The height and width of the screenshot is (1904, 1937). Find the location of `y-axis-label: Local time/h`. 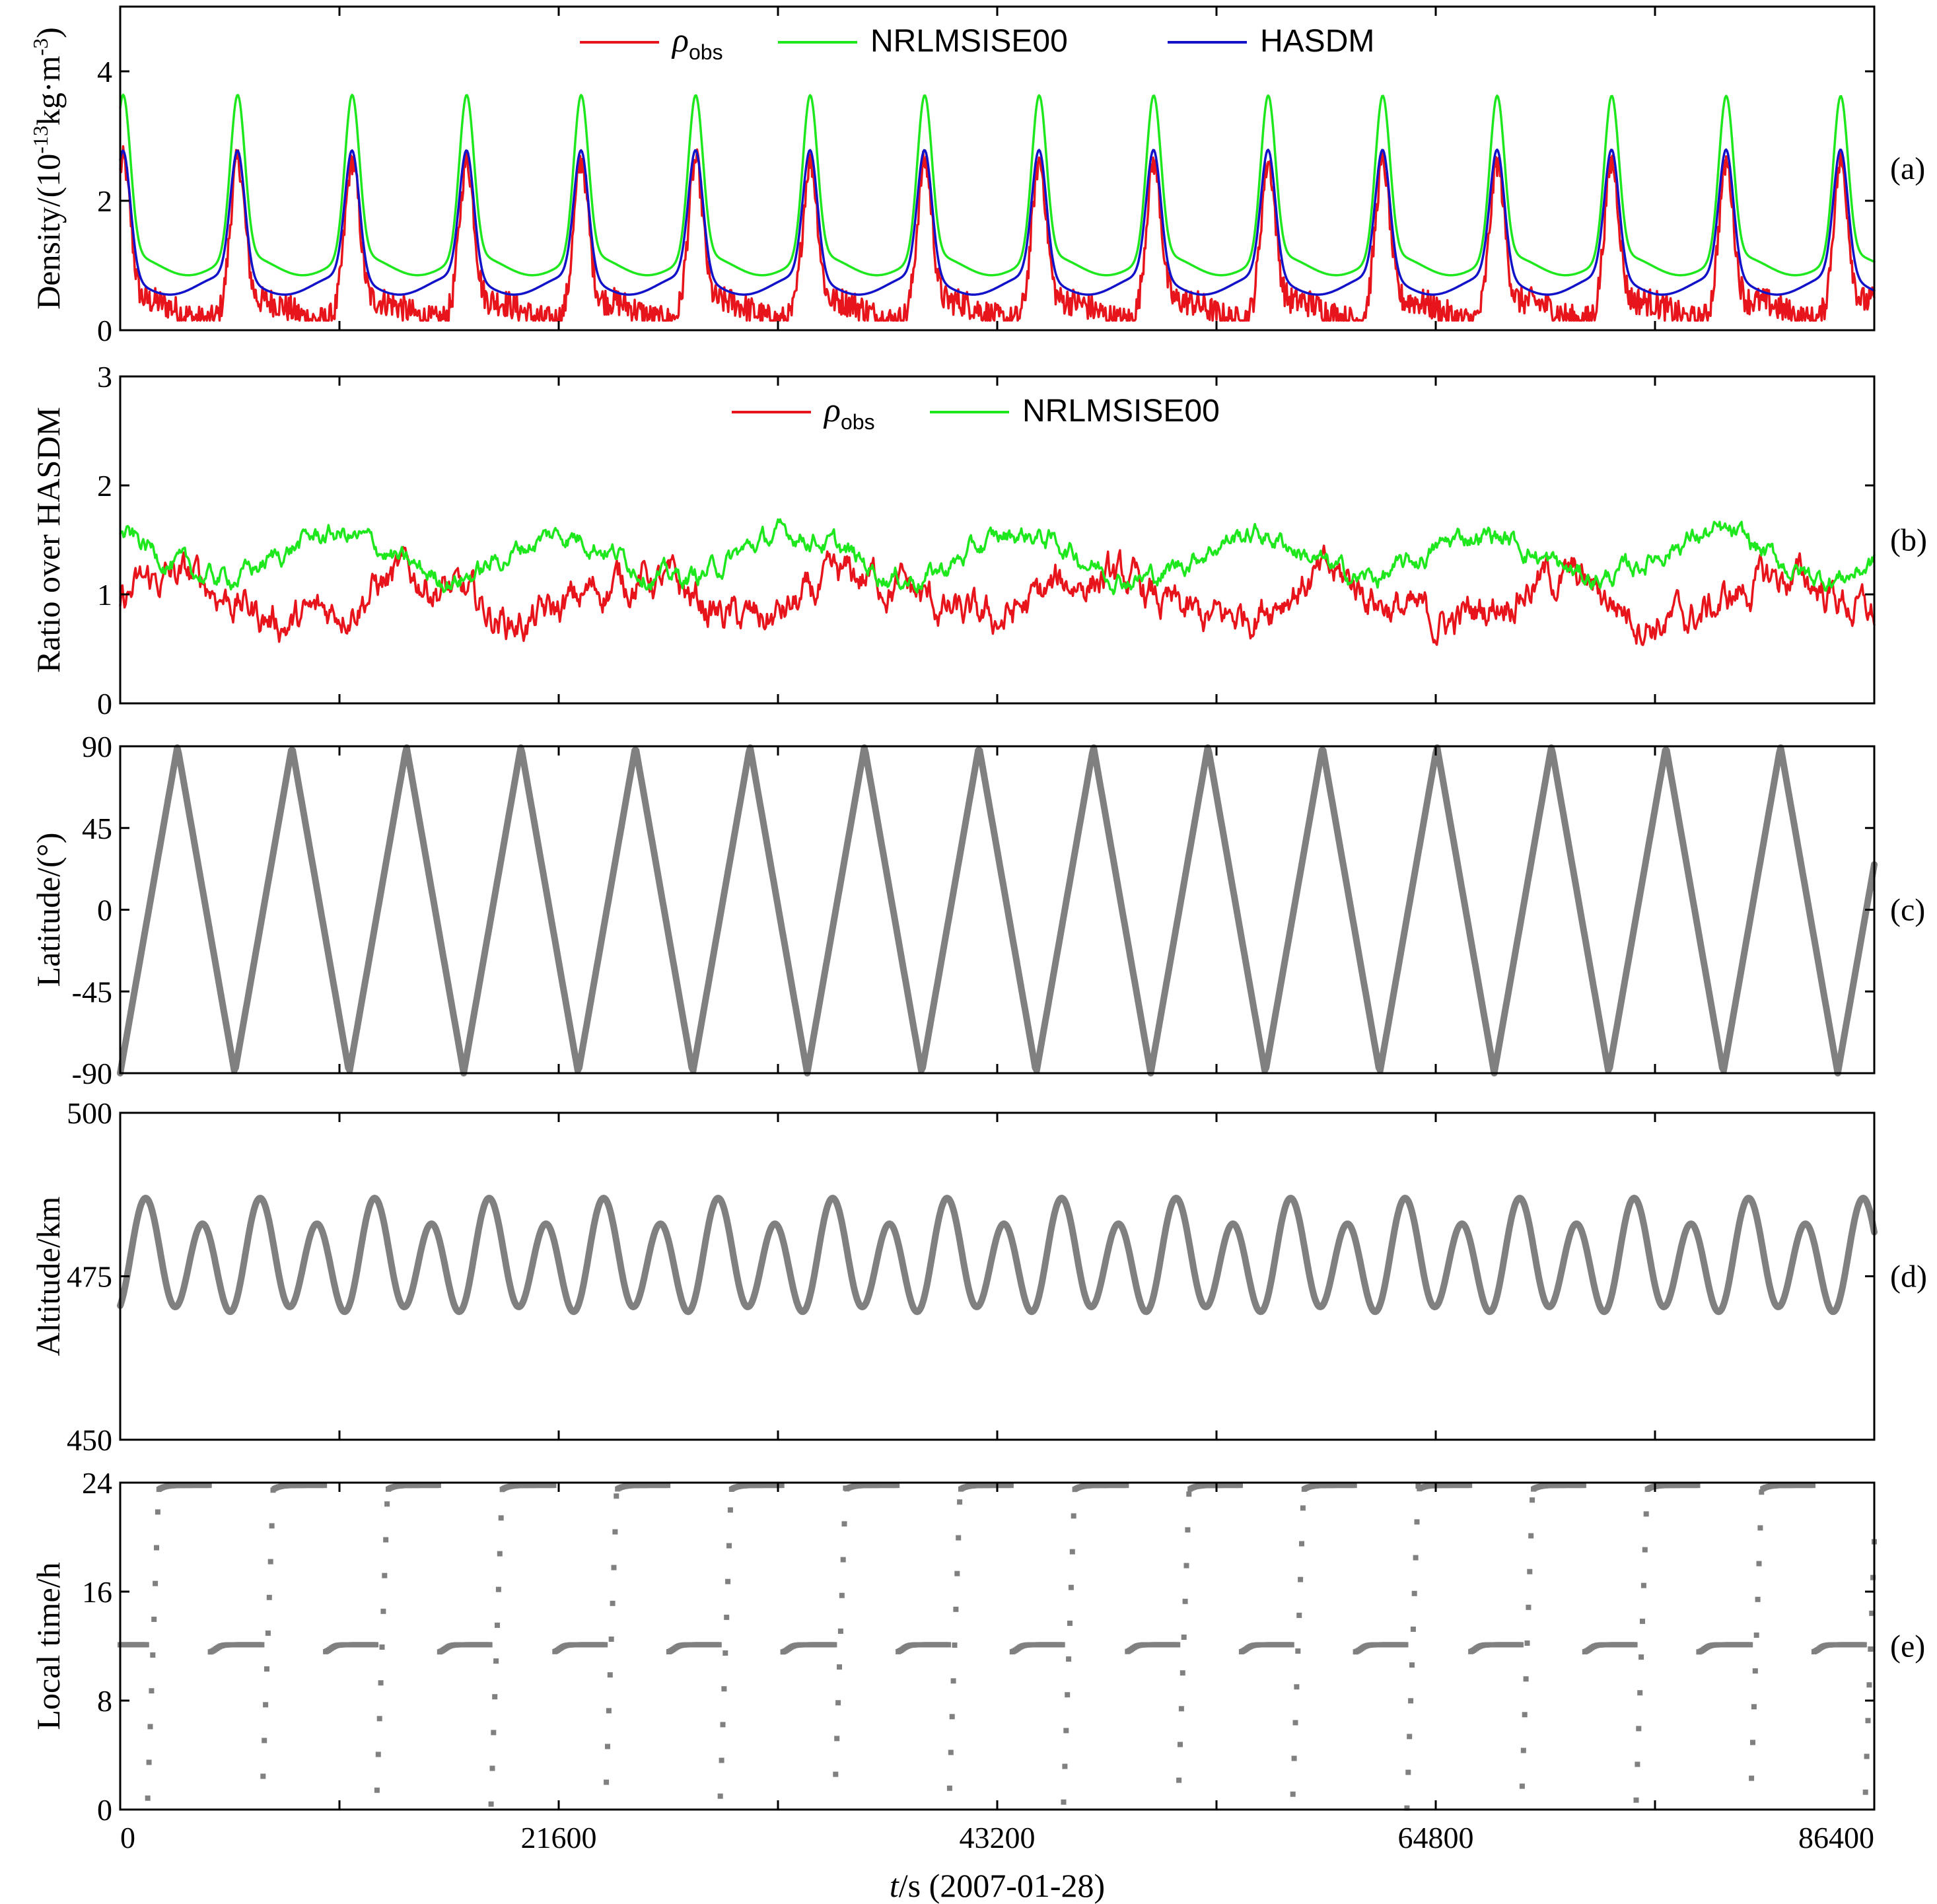

y-axis-label: Local time/h is located at coordinates (48, 1646).